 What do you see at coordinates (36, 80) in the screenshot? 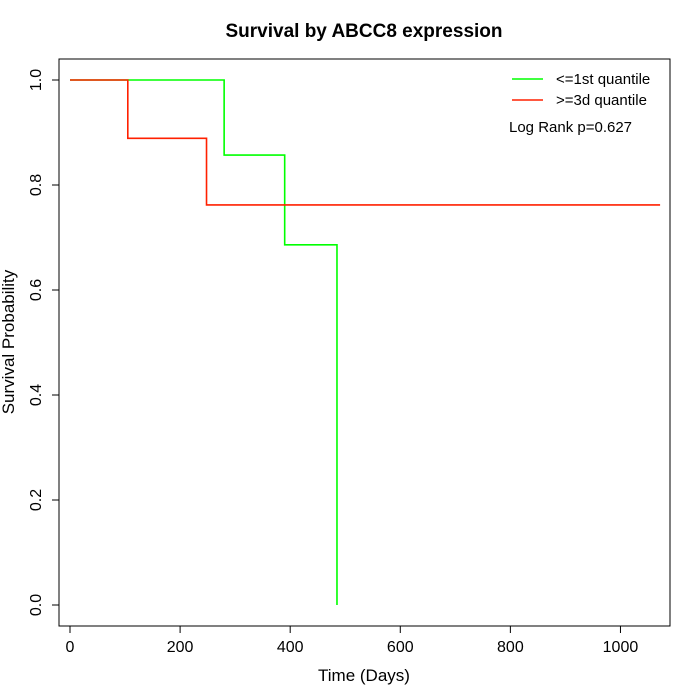
I see `y-tick-label: 1.0` at bounding box center [36, 80].